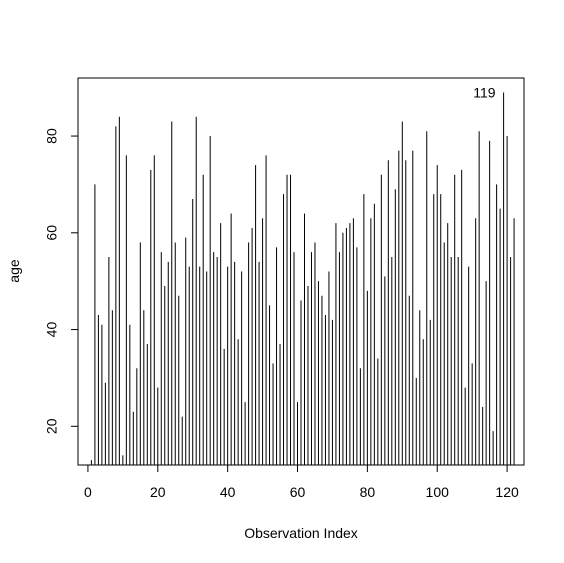 The image size is (564, 563). Describe the element at coordinates (368, 492) in the screenshot. I see `x-tick-label: 80` at that location.